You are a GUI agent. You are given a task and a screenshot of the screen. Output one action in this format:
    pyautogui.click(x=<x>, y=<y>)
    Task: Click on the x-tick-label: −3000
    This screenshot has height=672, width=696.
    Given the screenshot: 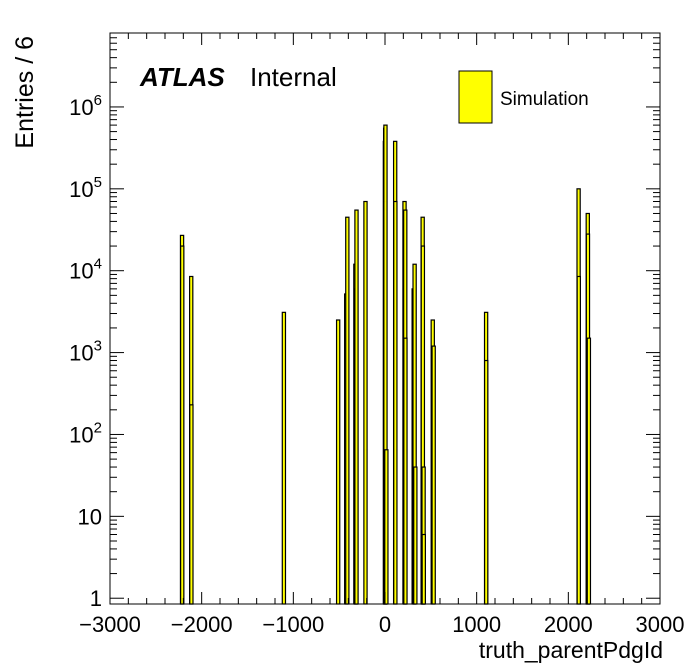 What is the action you would take?
    pyautogui.click(x=110, y=624)
    